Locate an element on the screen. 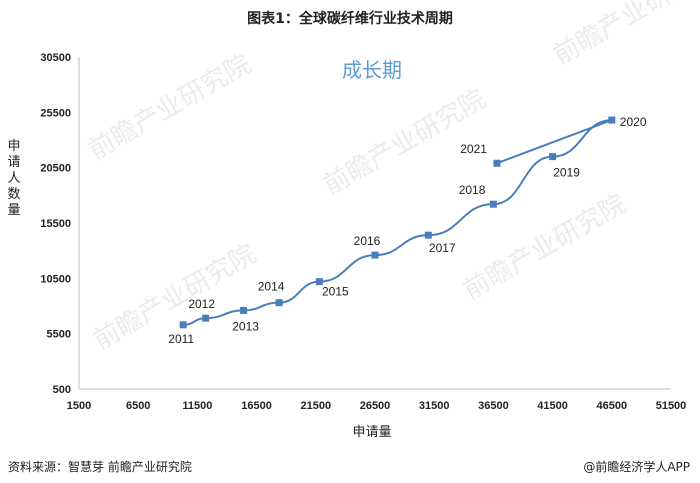 The width and height of the screenshot is (700, 483). data-label: 2011 is located at coordinates (181, 339).